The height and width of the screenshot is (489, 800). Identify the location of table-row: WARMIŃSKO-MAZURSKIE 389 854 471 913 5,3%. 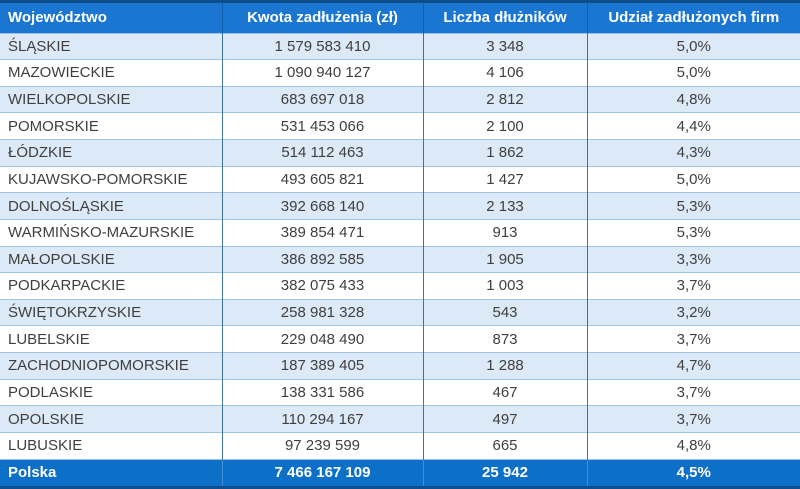
(400, 232).